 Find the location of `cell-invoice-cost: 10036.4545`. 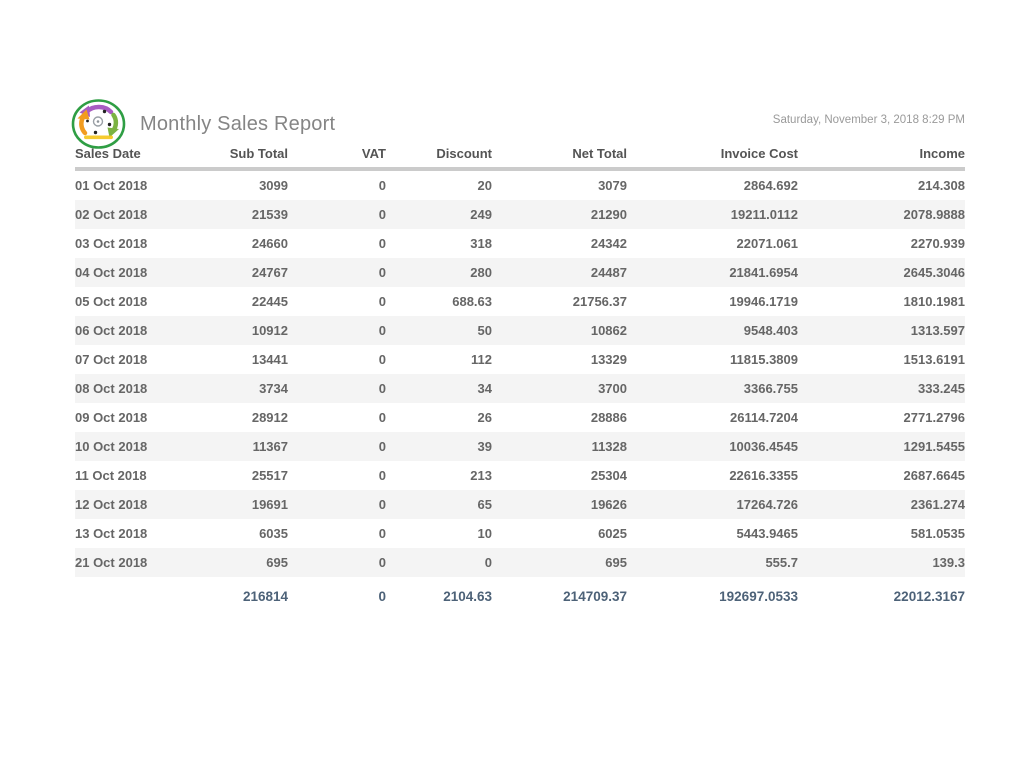

cell-invoice-cost: 10036.4545 is located at coordinates (763, 446).